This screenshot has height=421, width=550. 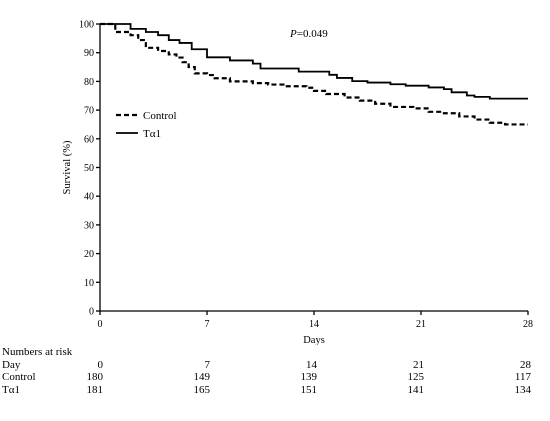 I want to click on risk-value: 139, so click(x=309, y=377).